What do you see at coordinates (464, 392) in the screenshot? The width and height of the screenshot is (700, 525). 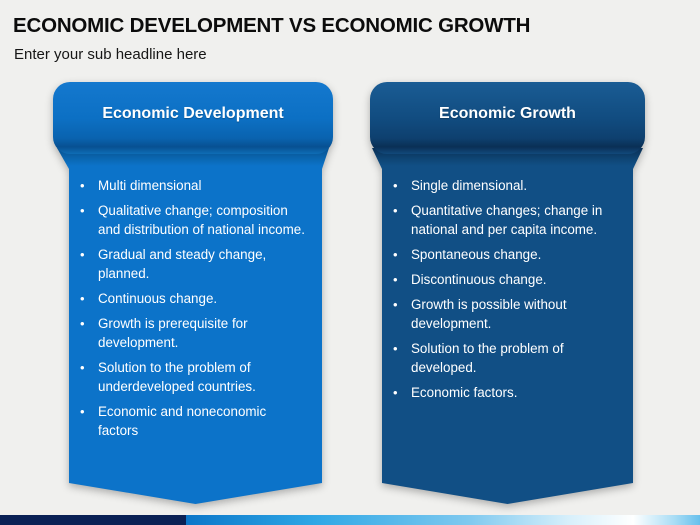 I see `list-item-text: Economic factors.` at bounding box center [464, 392].